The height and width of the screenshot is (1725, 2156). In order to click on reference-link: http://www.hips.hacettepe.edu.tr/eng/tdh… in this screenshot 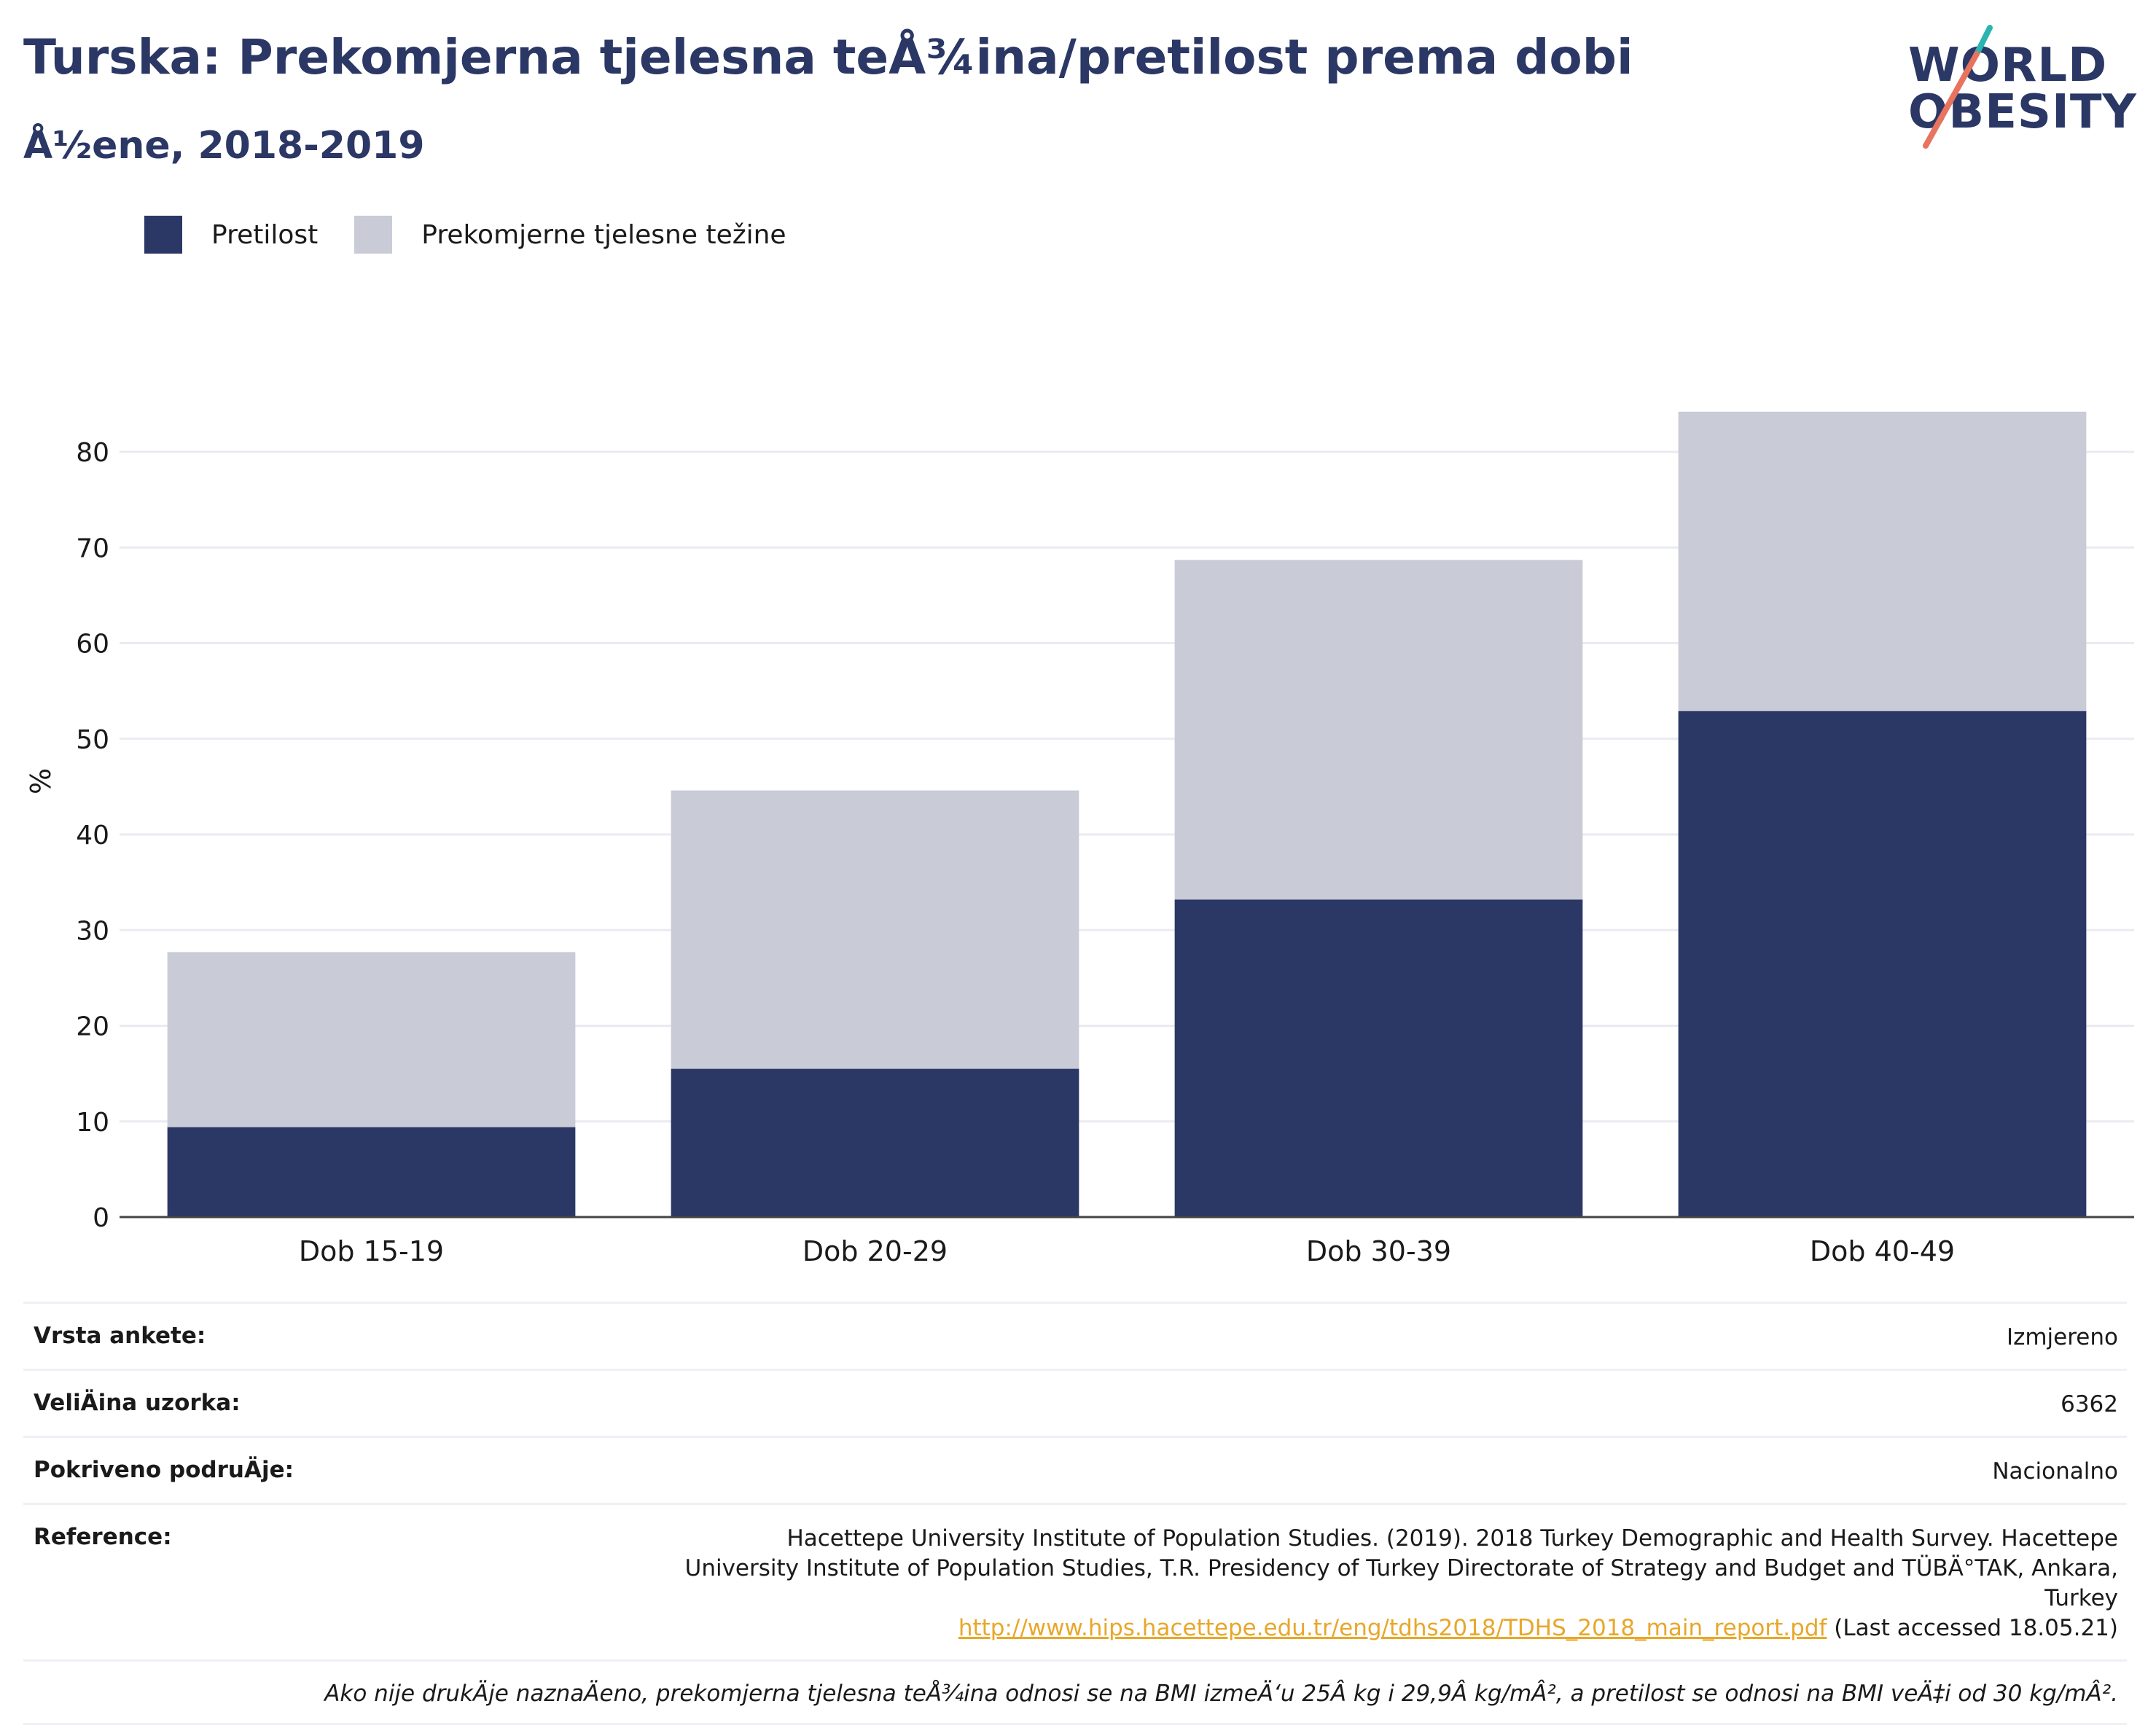, I will do `click(1392, 1628)`.